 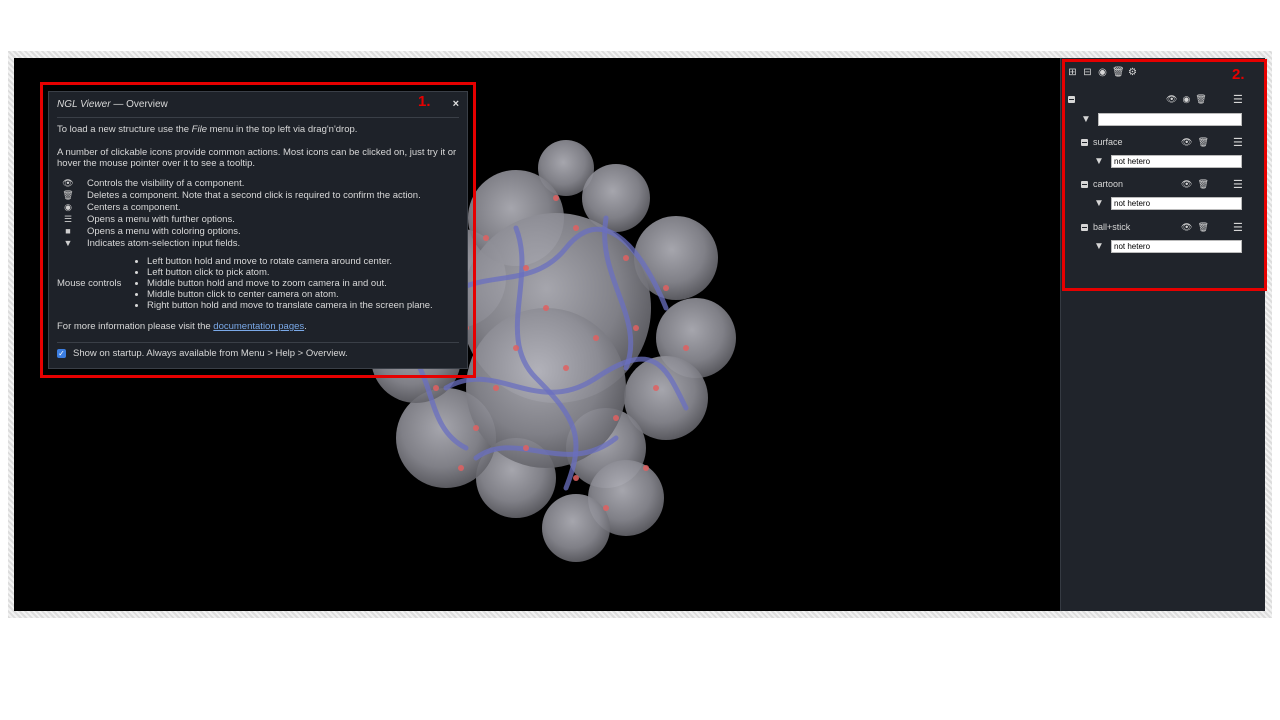 I want to click on collapse-all-icon: ⊟, so click(x=1087, y=72).